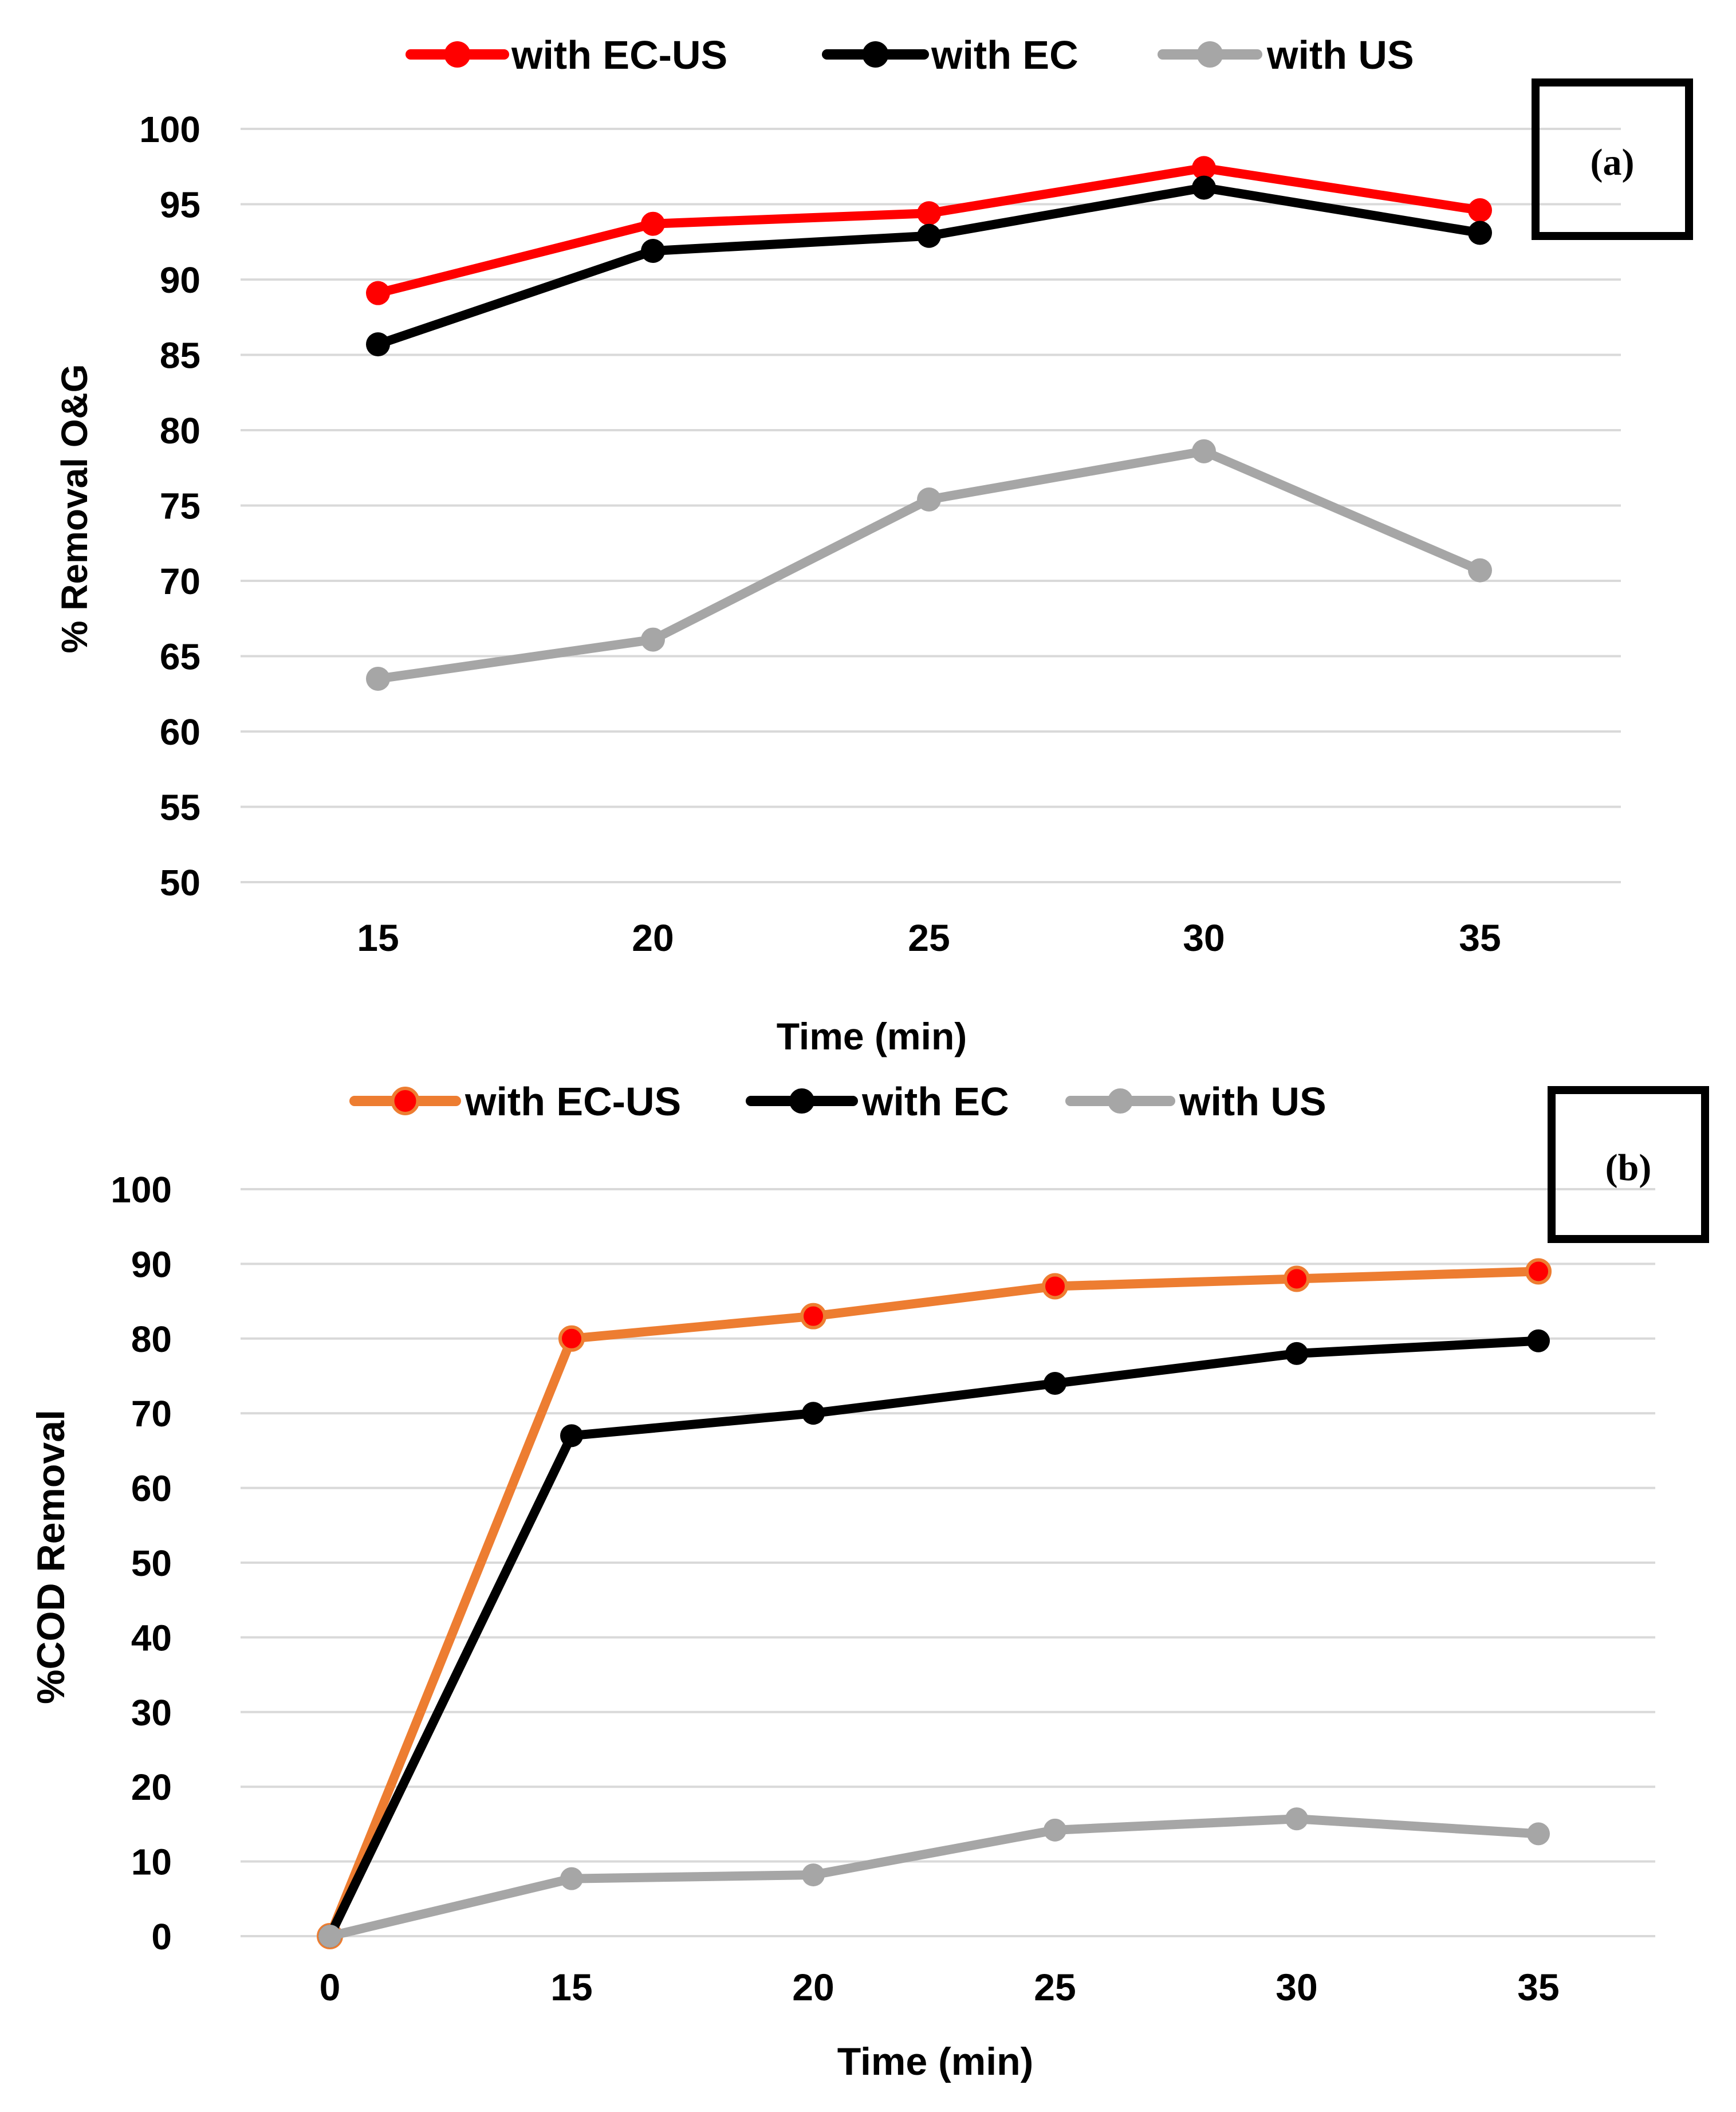  Describe the element at coordinates (180, 657) in the screenshot. I see `y-tick-label-65: 65` at that location.